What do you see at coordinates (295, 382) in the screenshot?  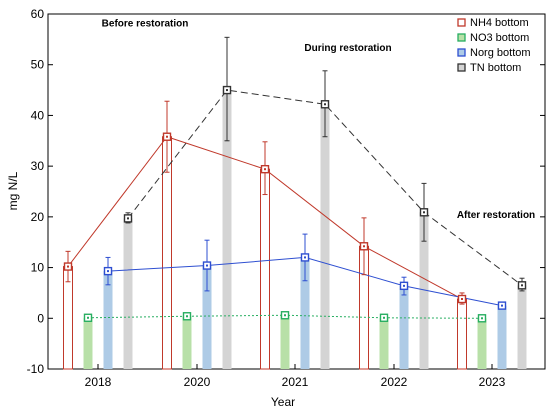 I see `x-tick-label: 2021` at bounding box center [295, 382].